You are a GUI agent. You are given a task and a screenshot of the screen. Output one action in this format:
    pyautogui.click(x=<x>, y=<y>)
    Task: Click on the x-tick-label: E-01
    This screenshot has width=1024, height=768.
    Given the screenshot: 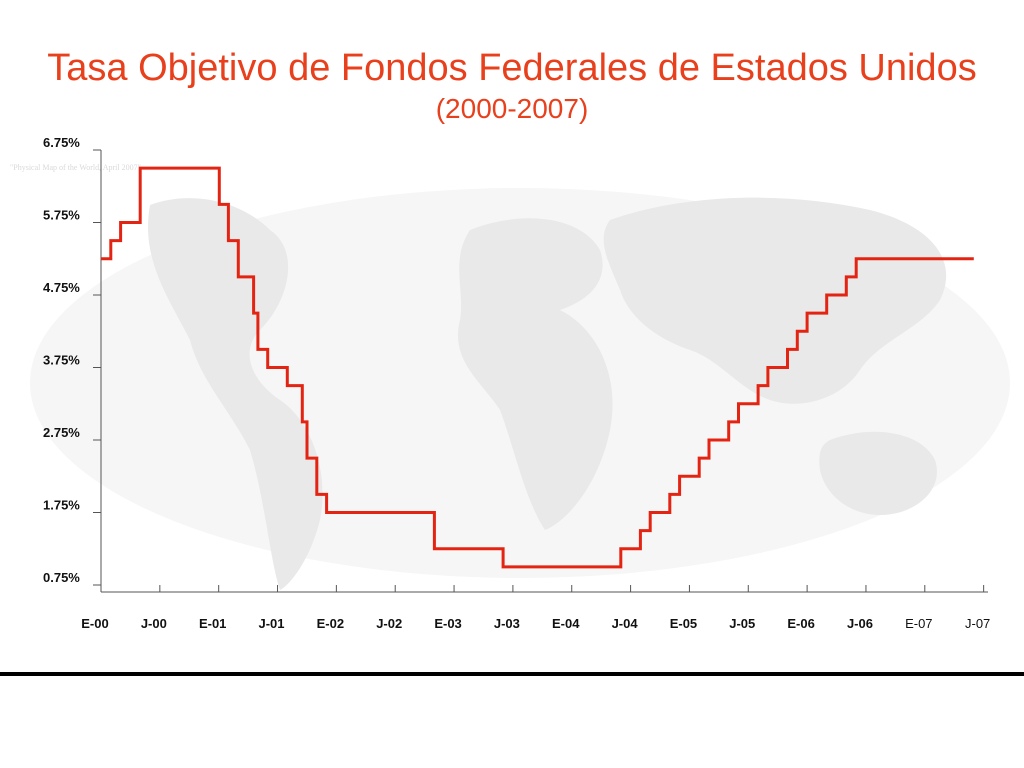 What is the action you would take?
    pyautogui.click(x=212, y=623)
    